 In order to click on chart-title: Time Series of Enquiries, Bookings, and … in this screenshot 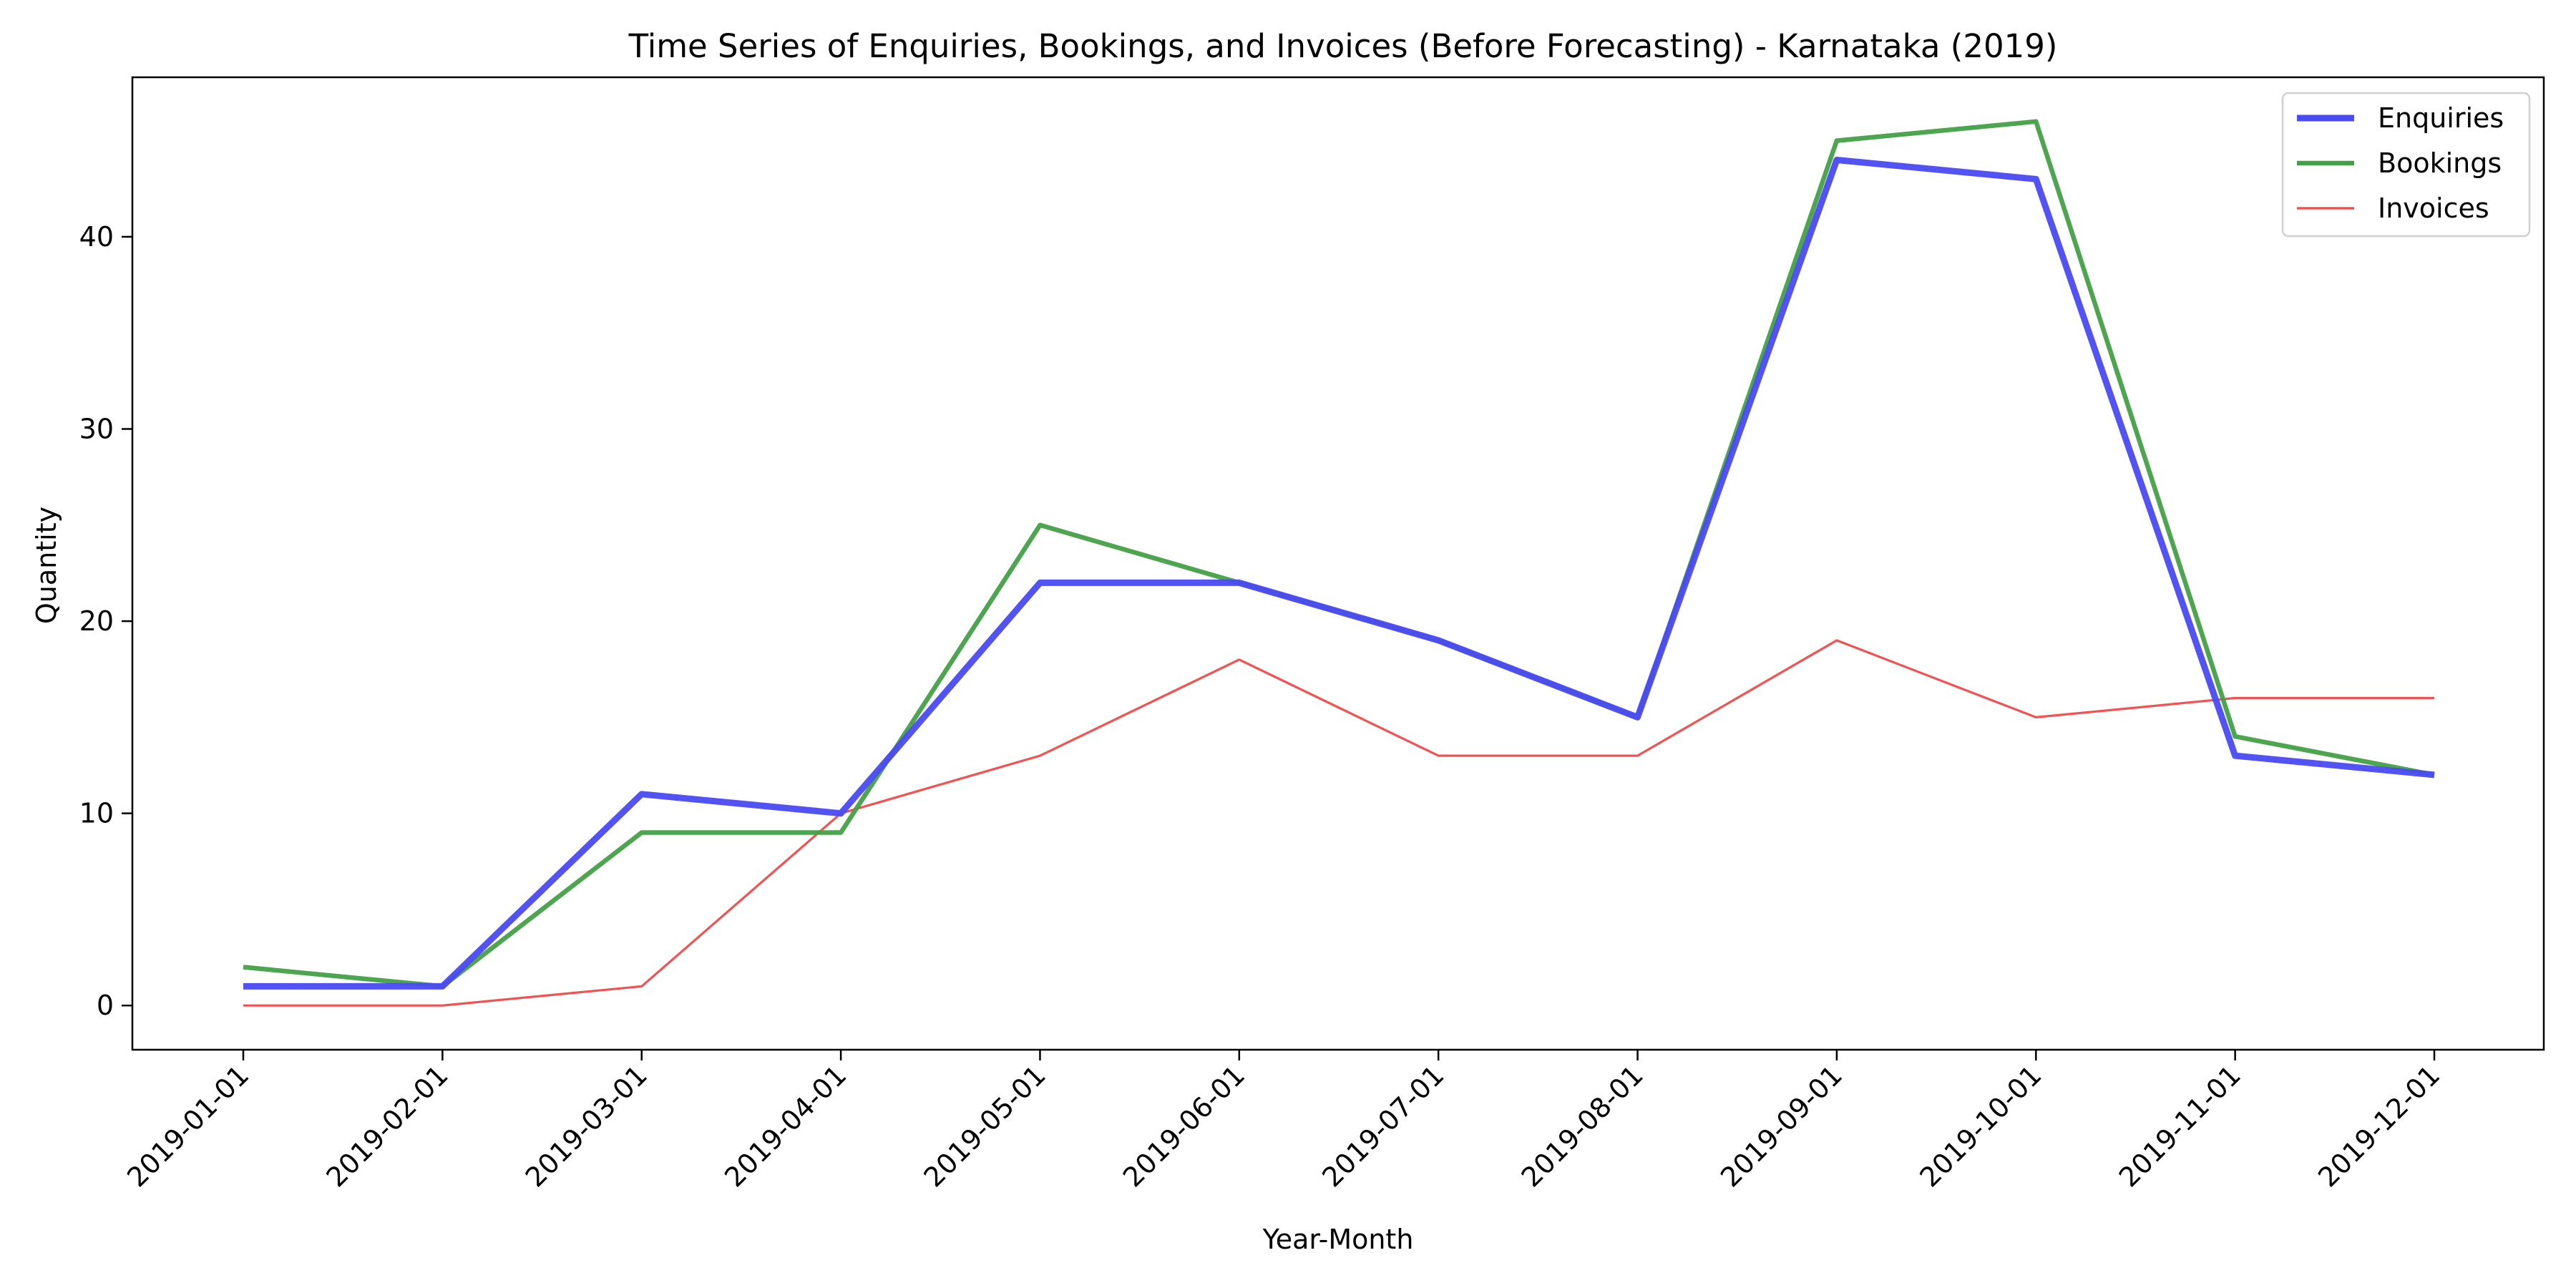, I will do `click(1343, 46)`.